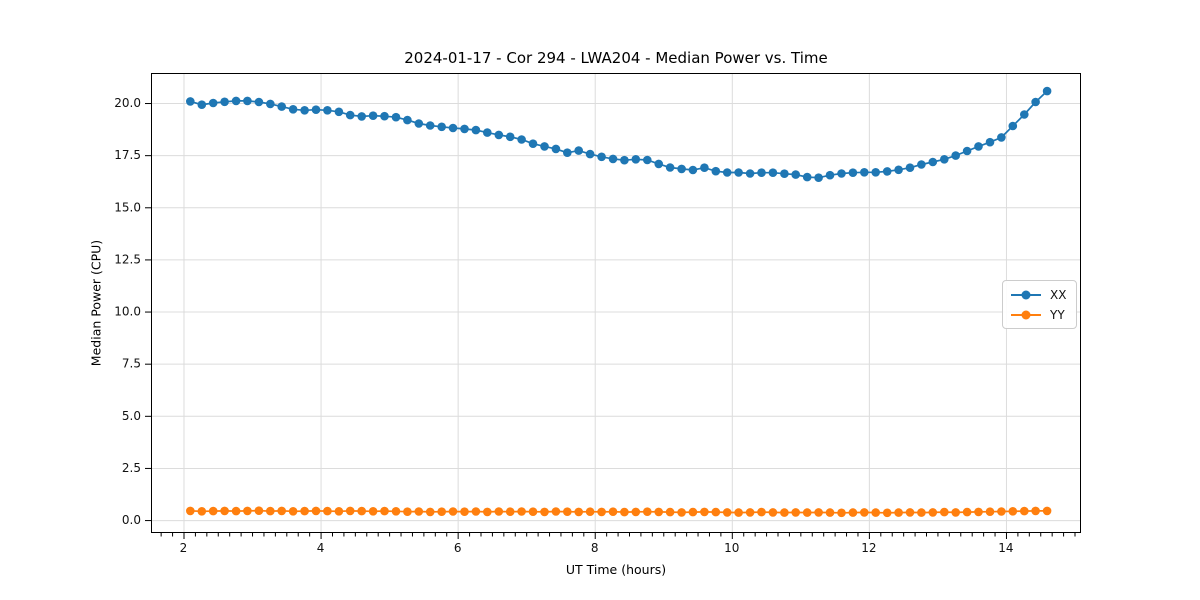 This screenshot has height=600, width=1200. I want to click on x-tick-label: 14, so click(1005, 548).